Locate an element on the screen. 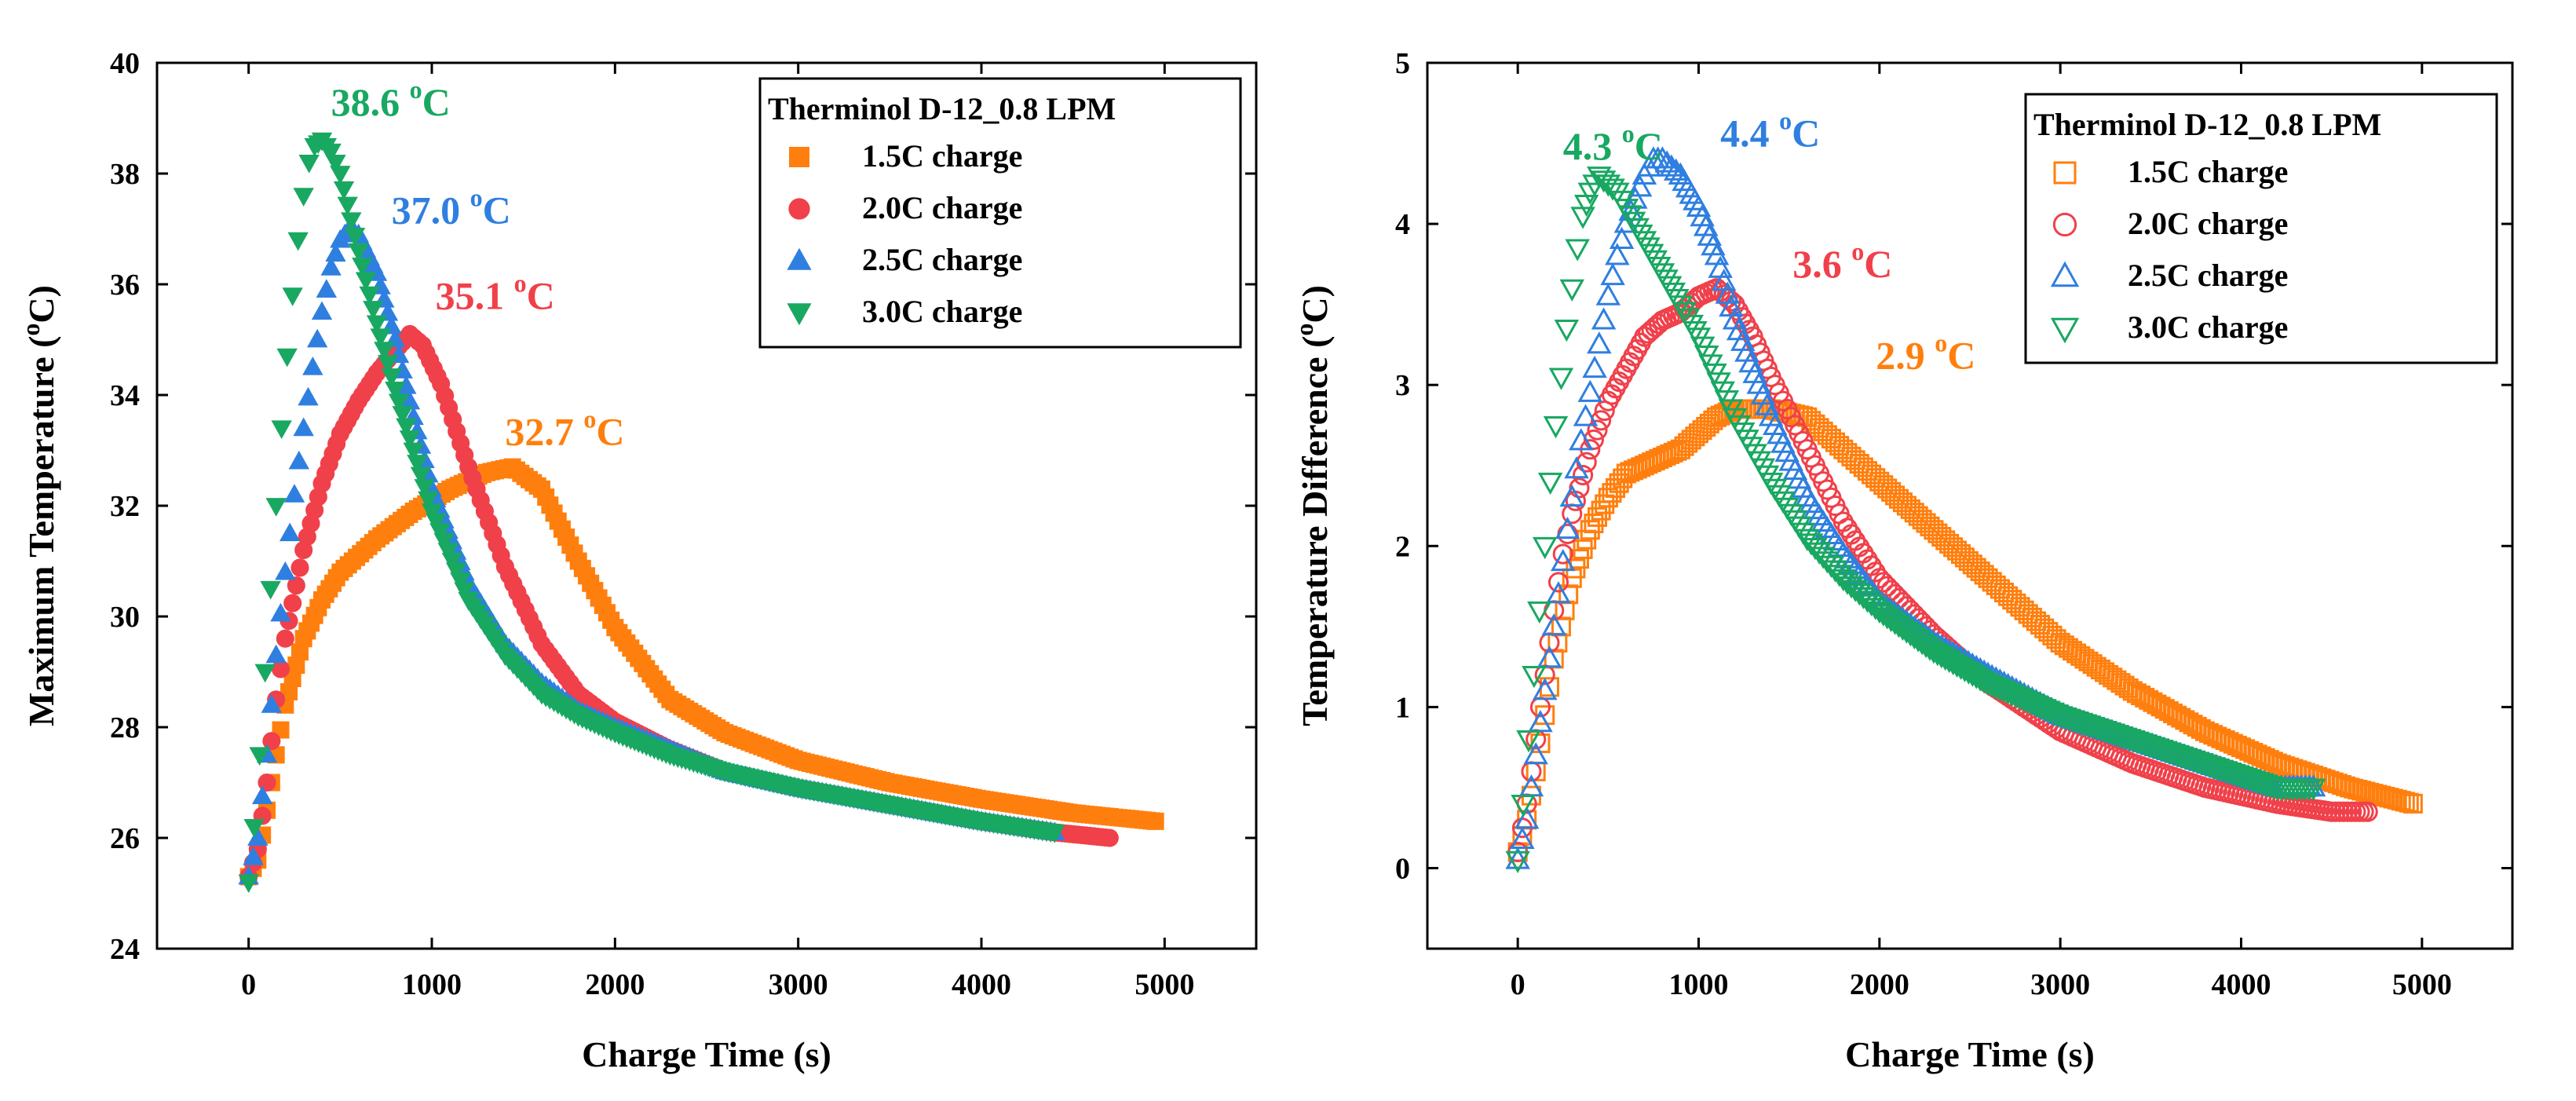 This screenshot has height=1101, width=2576. legend-title: Therminol D-12_0.8 LPM is located at coordinates (2207, 124).